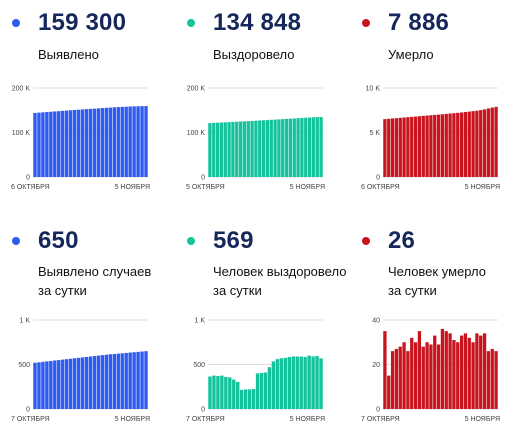 This screenshot has height=434, width=520. I want to click on recovered-daily-value: 569, so click(233, 240).